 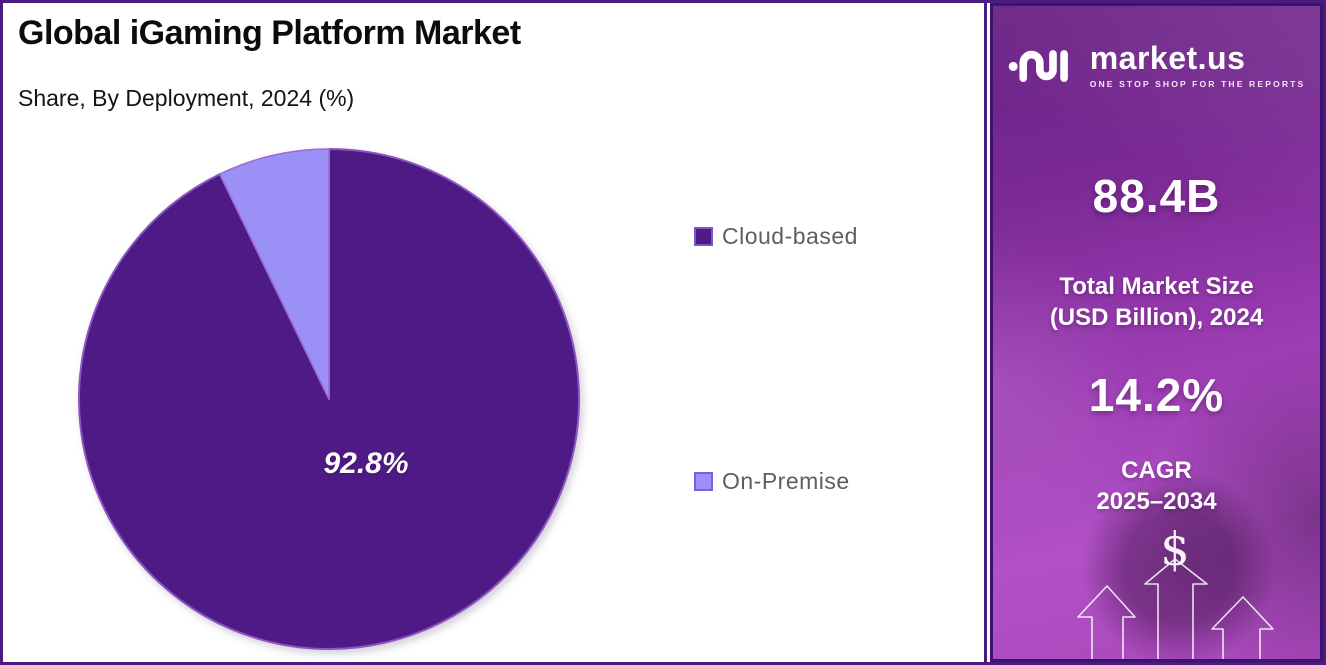 I want to click on dollar-icon: $, so click(x=1175, y=549).